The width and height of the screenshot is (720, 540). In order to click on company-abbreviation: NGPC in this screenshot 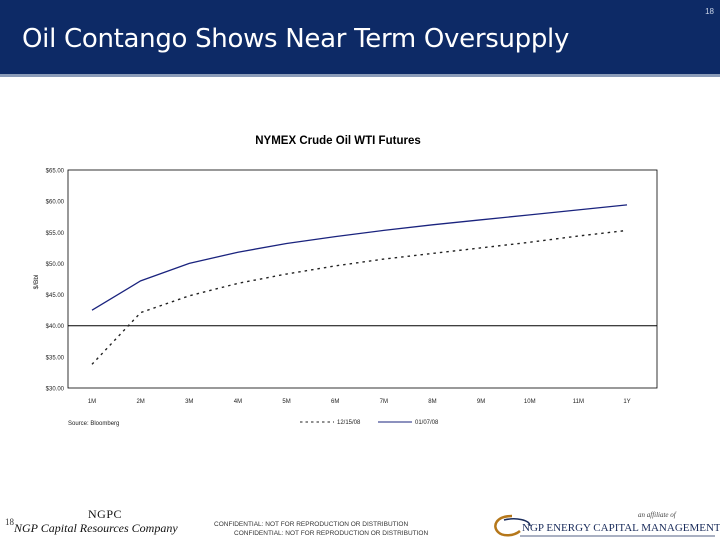, I will do `click(105, 514)`.